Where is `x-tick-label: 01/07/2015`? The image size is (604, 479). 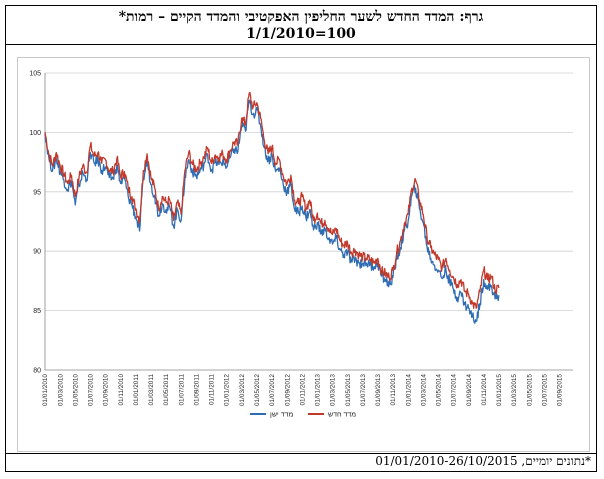 x-tick-label: 01/07/2015 is located at coordinates (544, 390).